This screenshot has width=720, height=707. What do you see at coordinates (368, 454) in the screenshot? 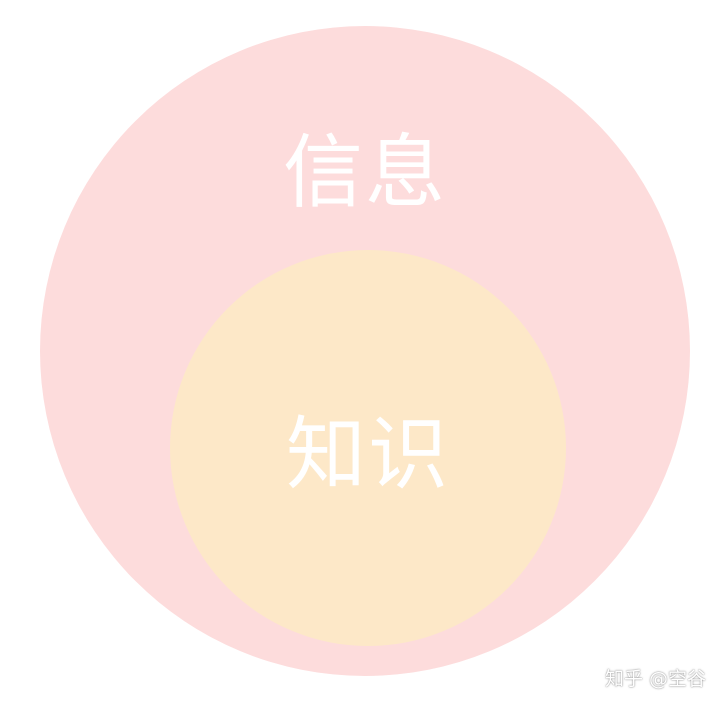
I see `knowledge-label: 知识` at bounding box center [368, 454].